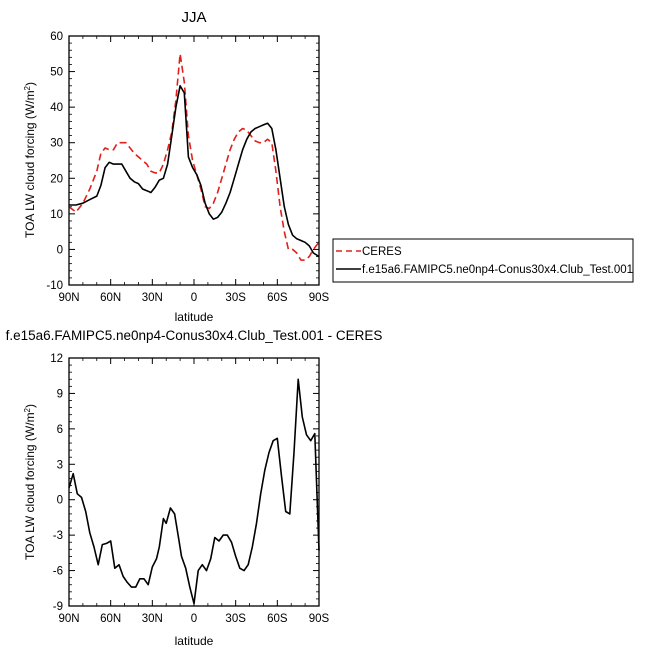  I want to click on top-x-tick-label: 60S, so click(277, 298).